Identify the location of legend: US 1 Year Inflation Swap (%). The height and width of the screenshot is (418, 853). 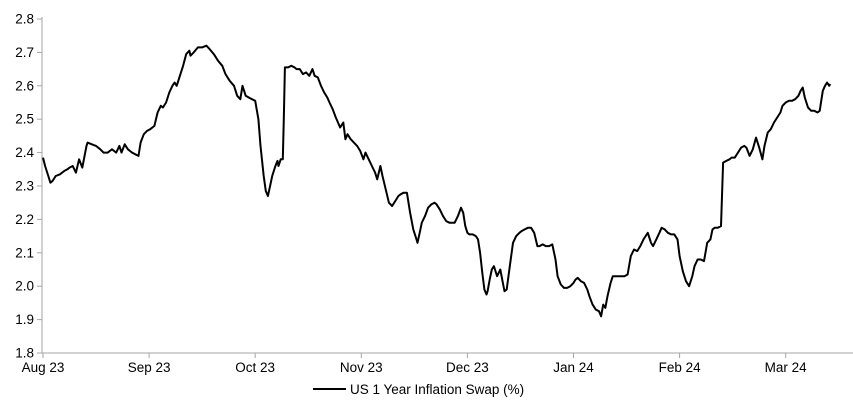
(418, 389).